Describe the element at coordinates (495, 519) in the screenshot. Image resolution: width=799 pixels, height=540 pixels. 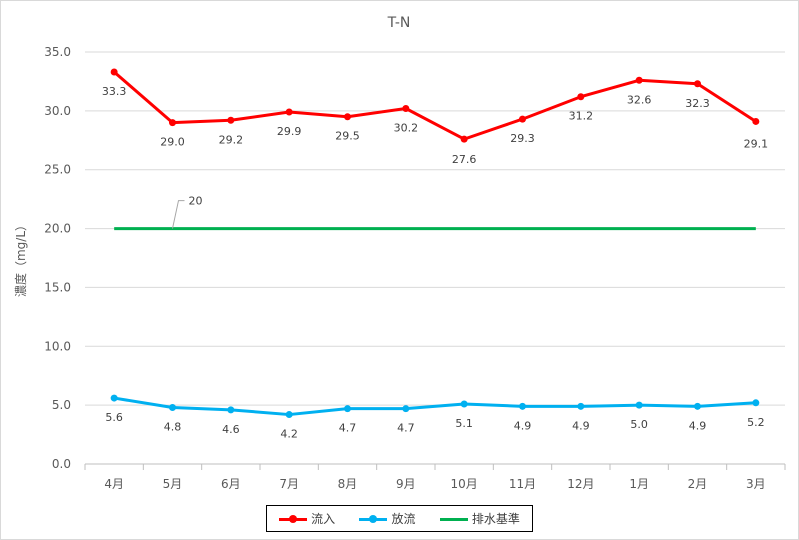
I see `legend-label-standard: 排水基準` at that location.